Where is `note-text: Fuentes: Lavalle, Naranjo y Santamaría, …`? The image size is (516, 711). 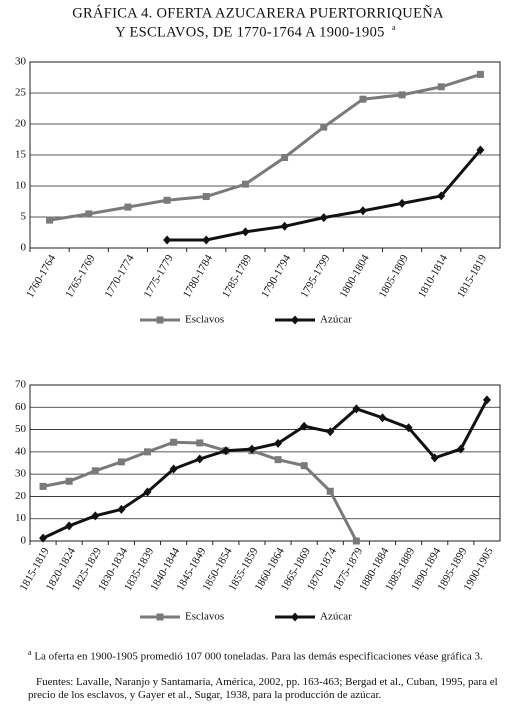 note-text: Fuentes: Lavalle, Naranjo y Santamaría, … is located at coordinates (263, 688).